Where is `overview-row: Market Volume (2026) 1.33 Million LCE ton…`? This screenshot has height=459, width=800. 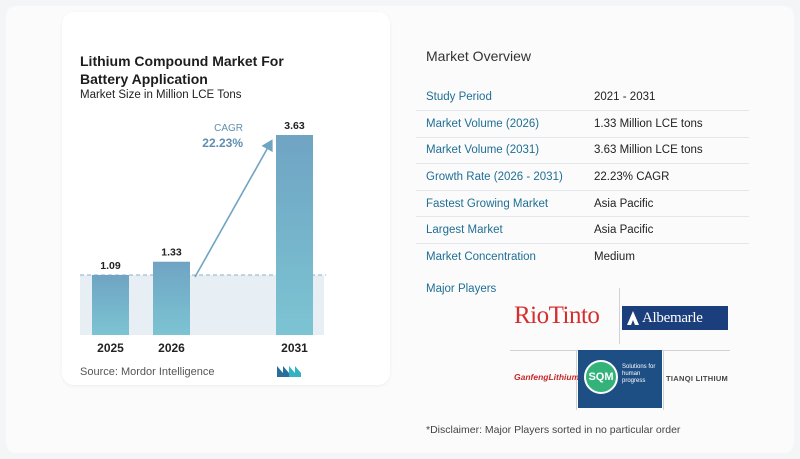 overview-row: Market Volume (2026) 1.33 Million LCE ton… is located at coordinates (582, 124).